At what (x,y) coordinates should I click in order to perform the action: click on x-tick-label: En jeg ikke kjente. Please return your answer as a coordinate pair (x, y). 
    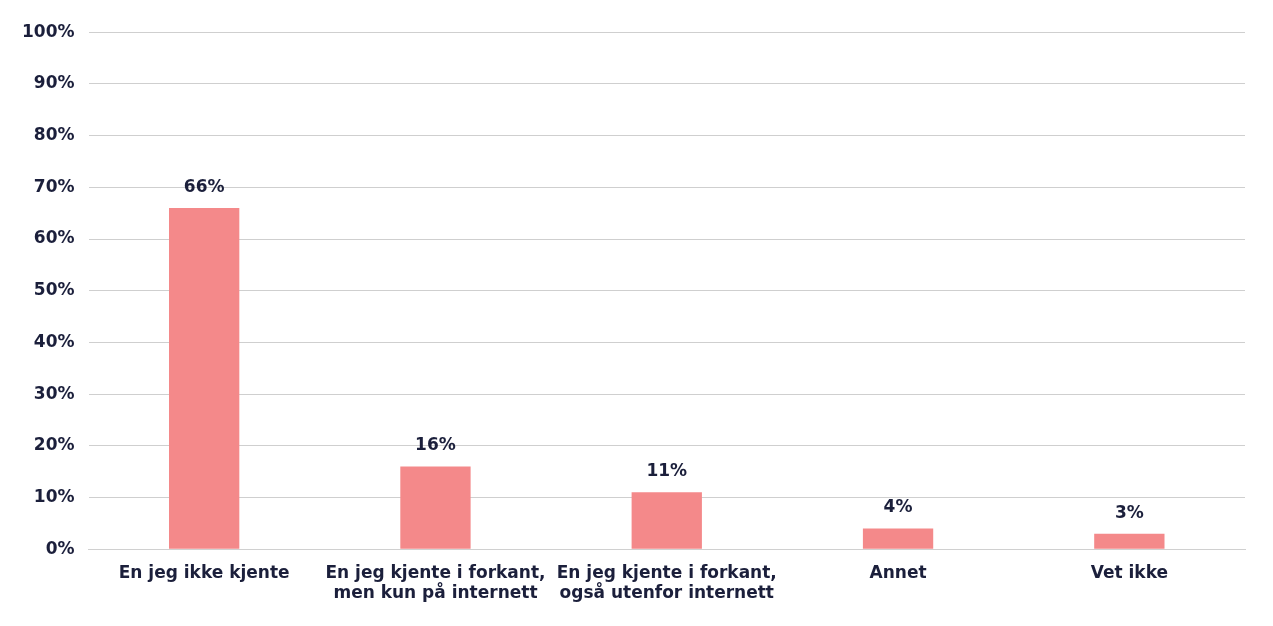
    Looking at the image, I should click on (204, 571).